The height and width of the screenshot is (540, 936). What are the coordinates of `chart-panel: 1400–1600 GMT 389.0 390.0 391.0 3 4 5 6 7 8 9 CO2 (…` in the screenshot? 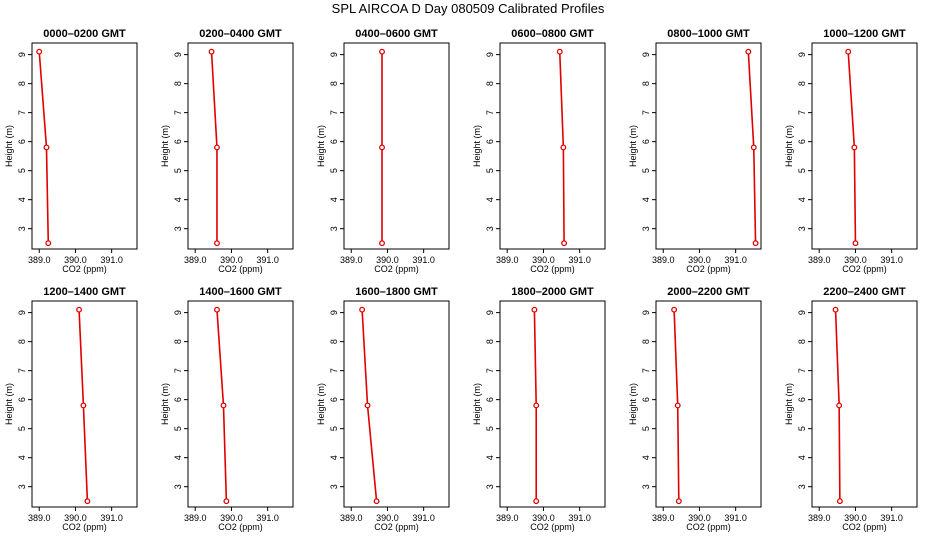 It's located at (227, 409).